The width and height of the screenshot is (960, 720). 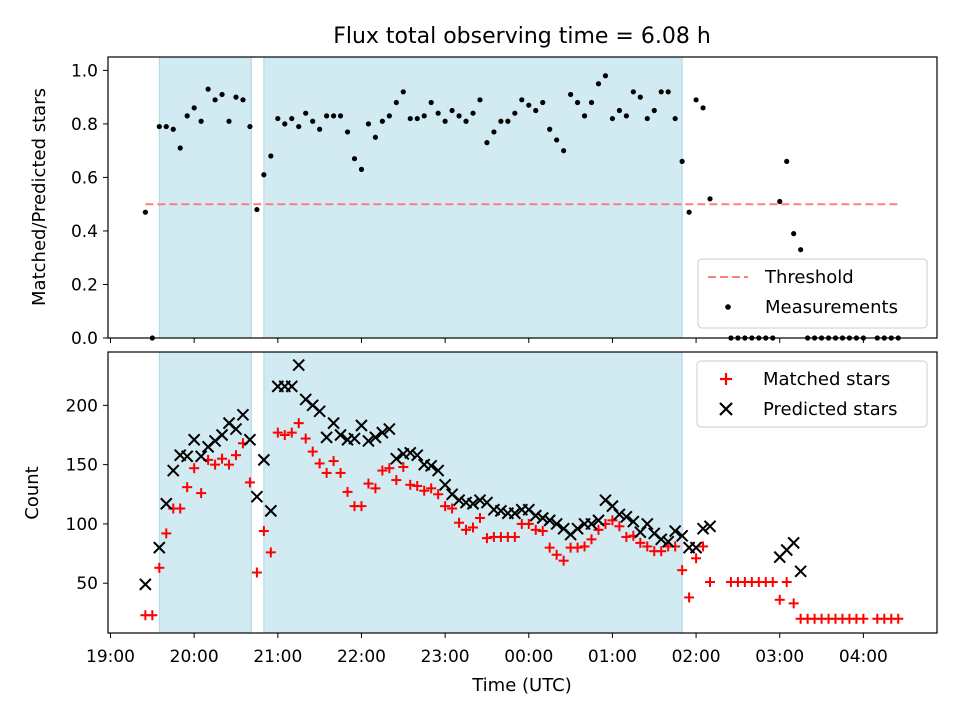 What do you see at coordinates (830, 409) in the screenshot?
I see `legend-predicted-label: Predicted stars` at bounding box center [830, 409].